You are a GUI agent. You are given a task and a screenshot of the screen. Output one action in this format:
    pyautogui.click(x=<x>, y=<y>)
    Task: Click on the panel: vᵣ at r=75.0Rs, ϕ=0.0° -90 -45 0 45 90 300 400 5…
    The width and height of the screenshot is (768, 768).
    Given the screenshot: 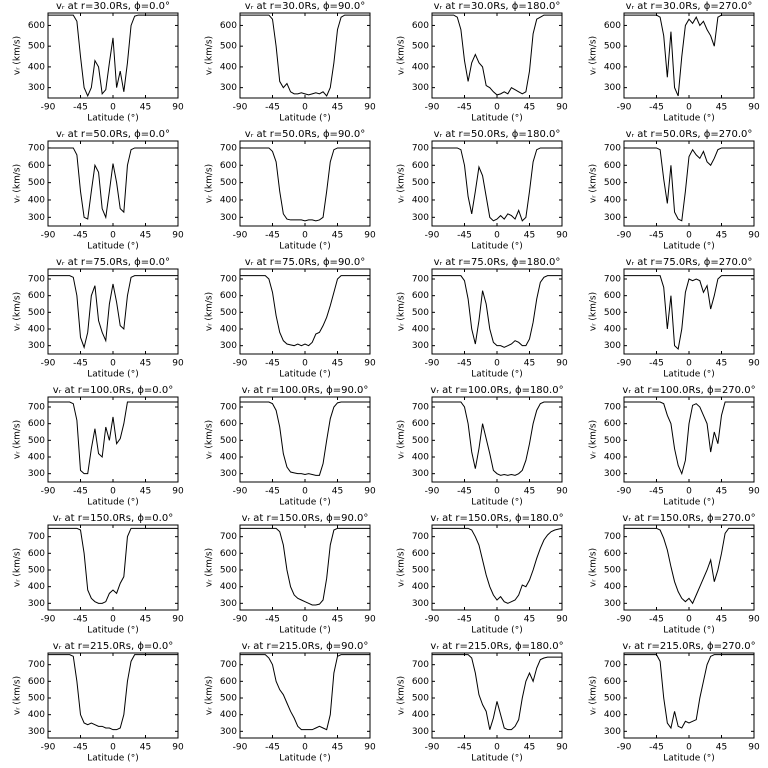 What is the action you would take?
    pyautogui.click(x=98, y=318)
    